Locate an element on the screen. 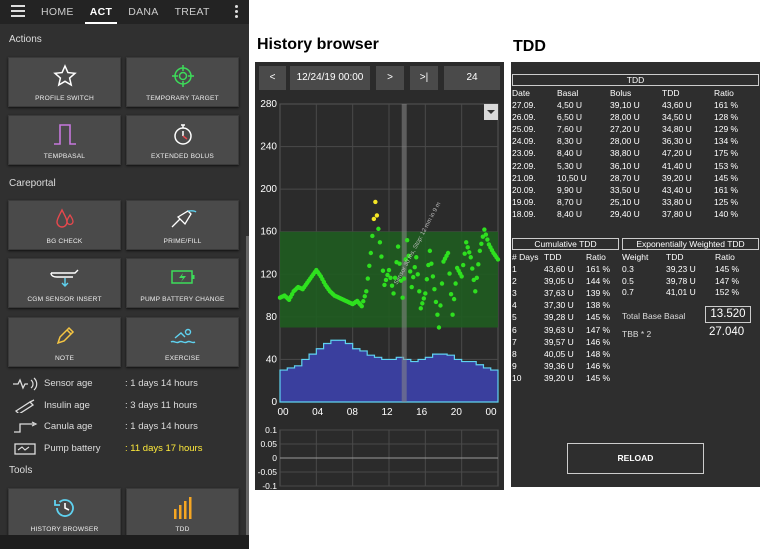  tab-treat: TREAT is located at coordinates (192, 12).